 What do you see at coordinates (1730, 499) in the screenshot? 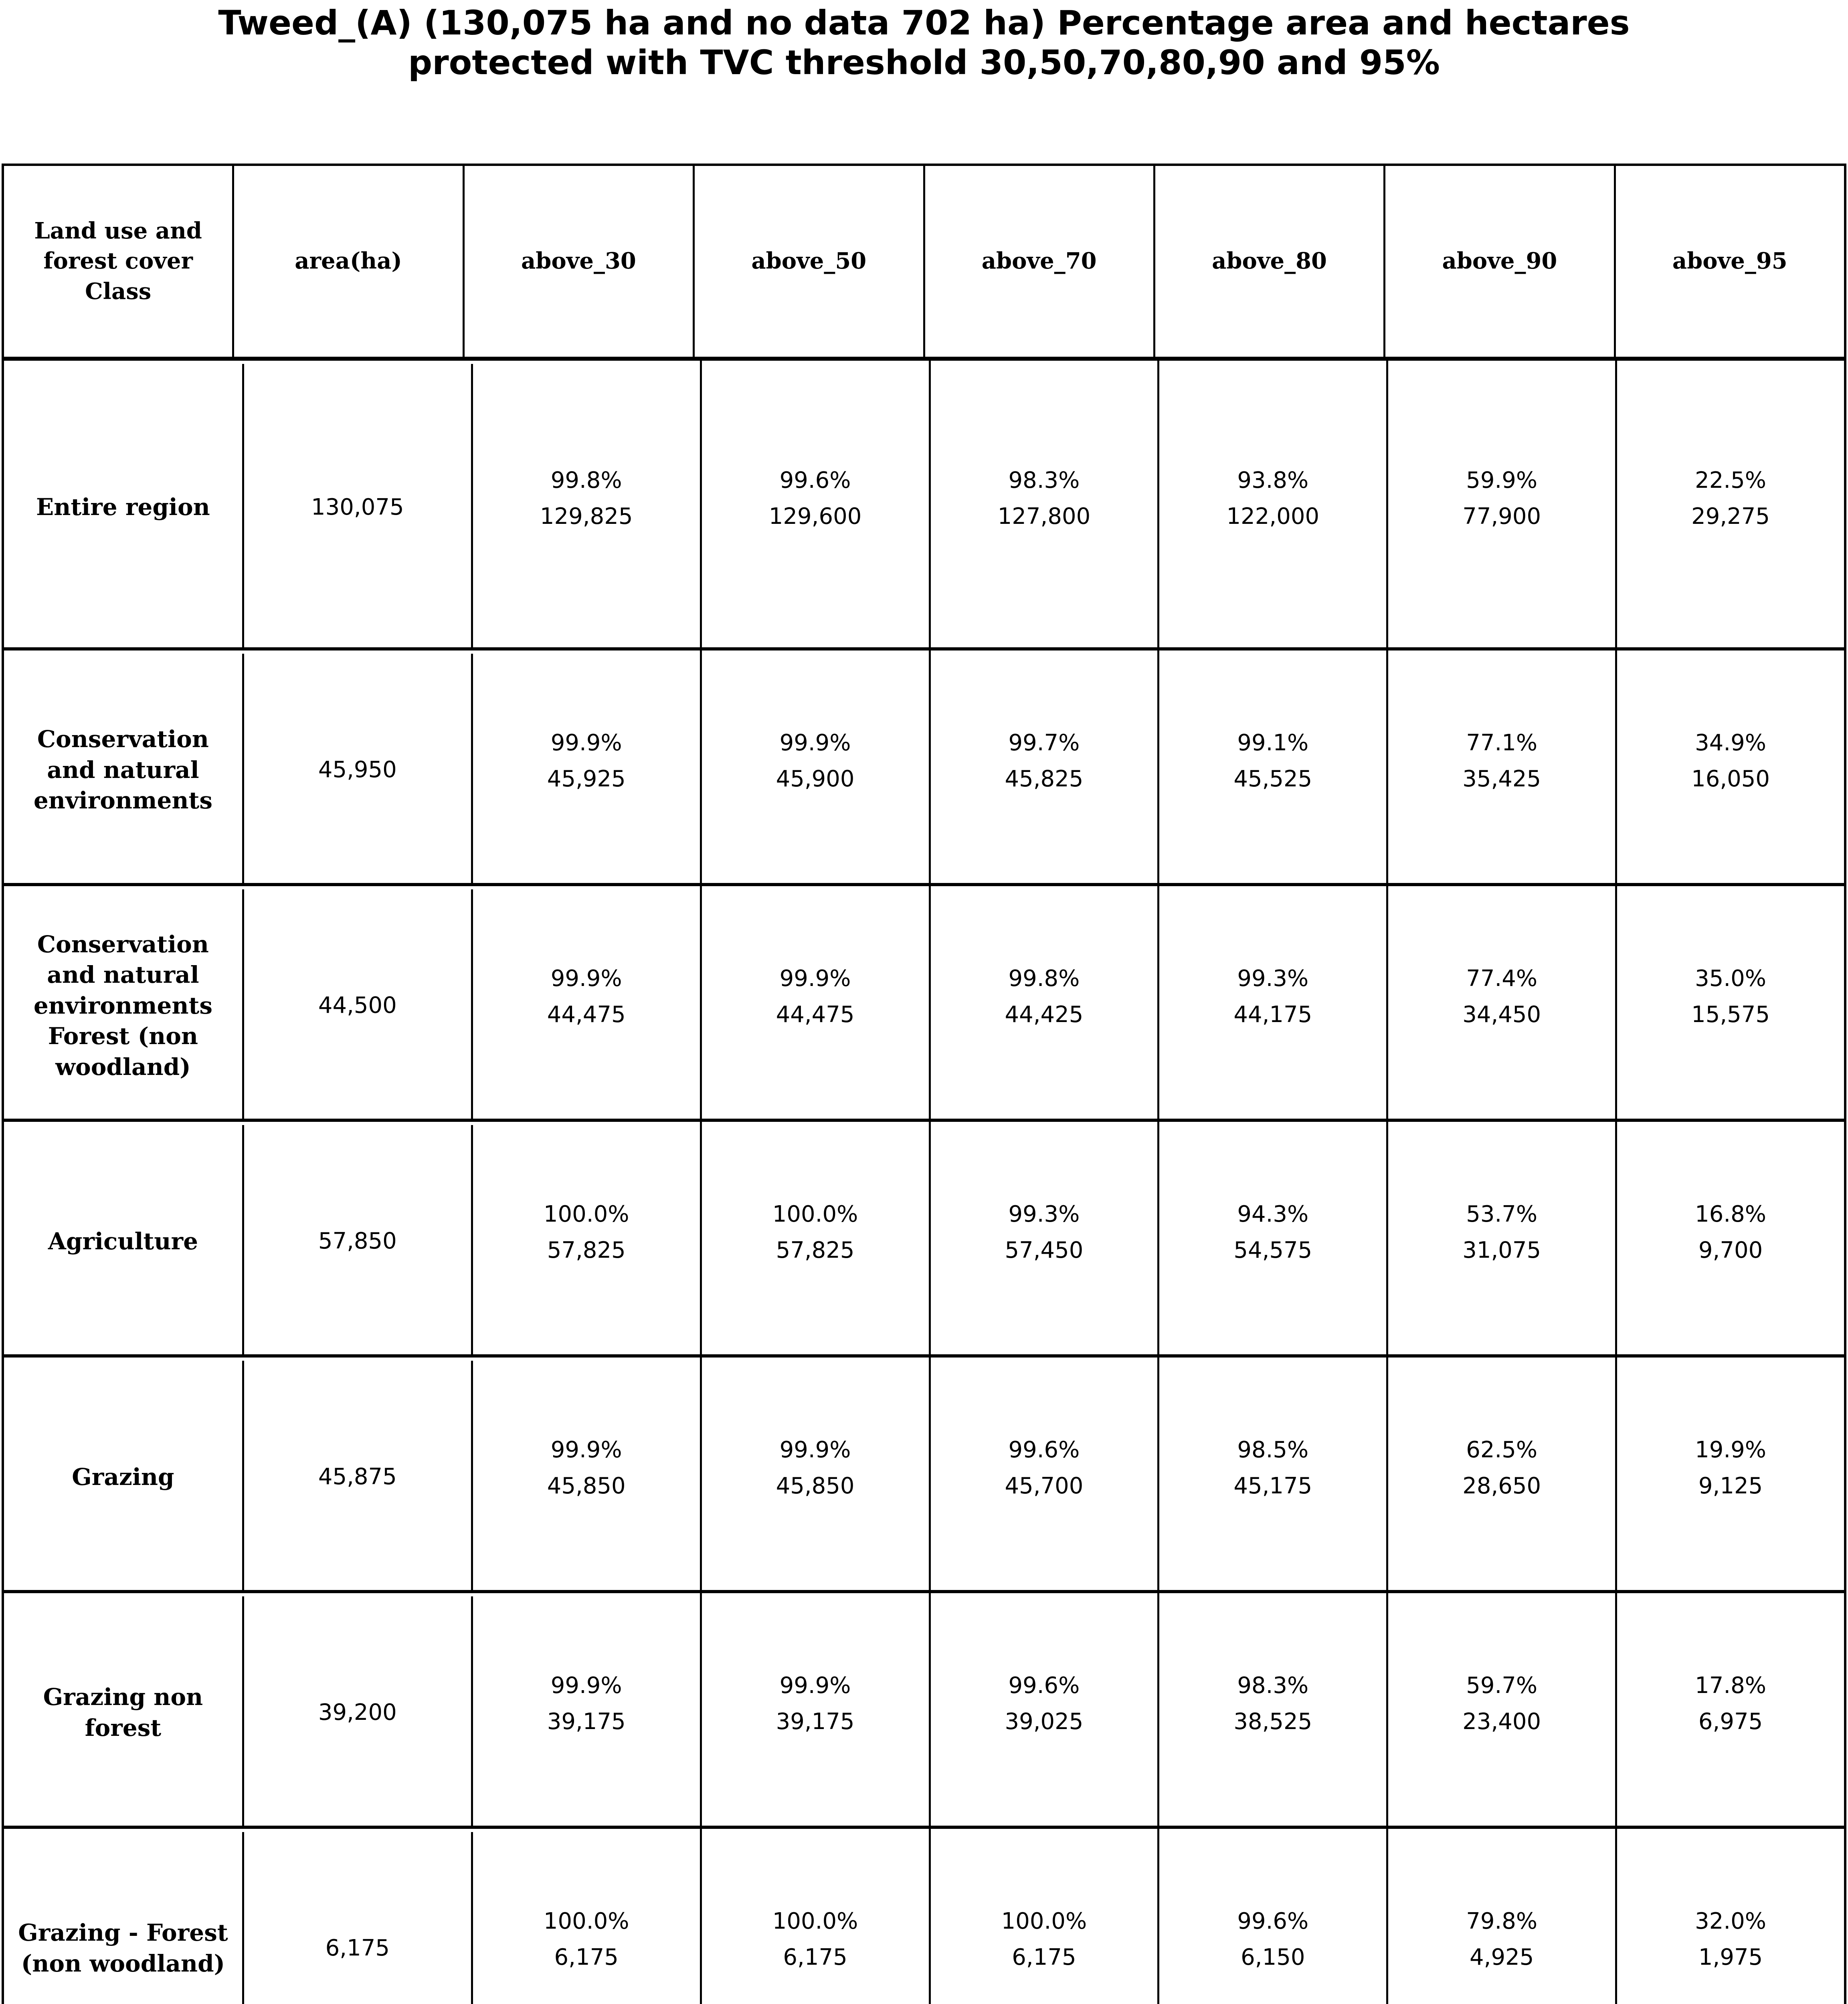
I see `percent-hectares-pair: 22.5% 29,275` at bounding box center [1730, 499].